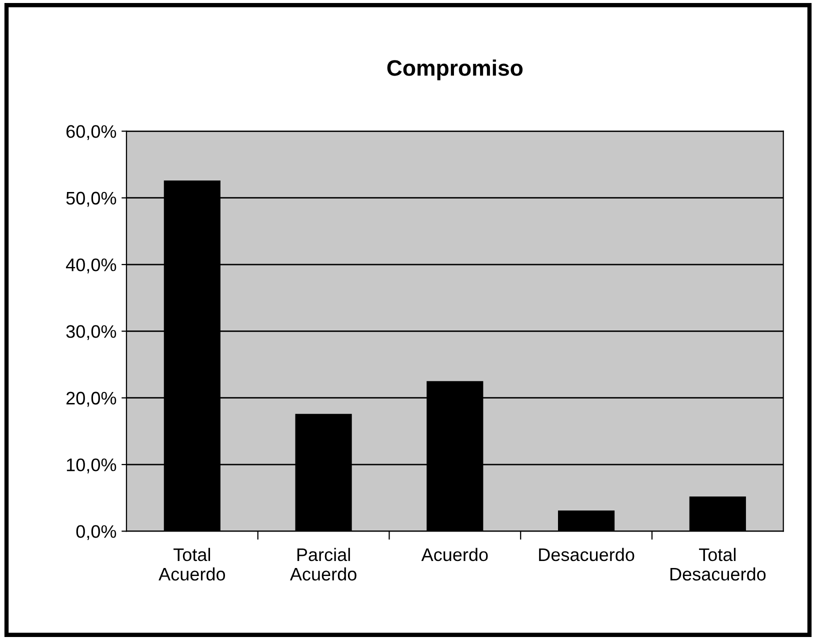  What do you see at coordinates (454, 555) in the screenshot?
I see `x-tick-label: Acuerdo` at bounding box center [454, 555].